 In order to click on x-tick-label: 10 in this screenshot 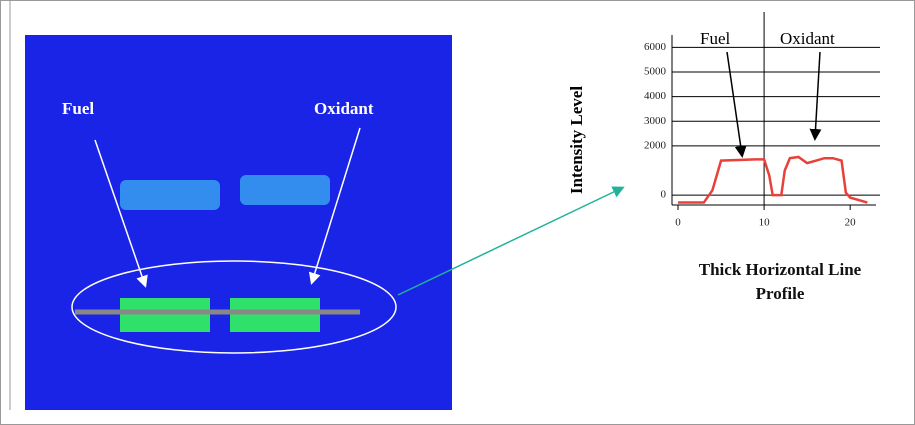, I will do `click(765, 223)`.